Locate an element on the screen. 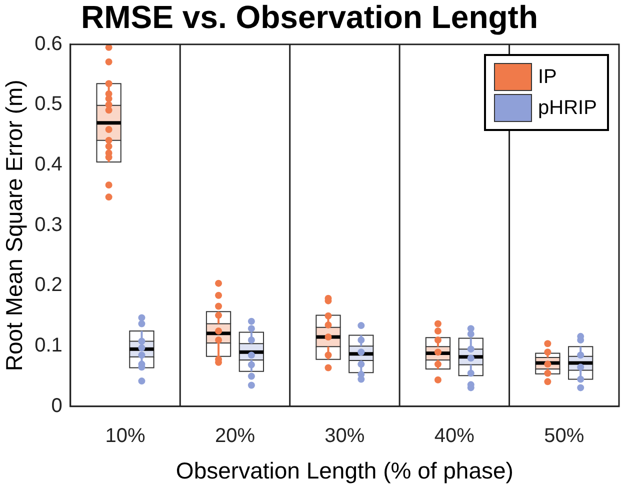 The width and height of the screenshot is (635, 486). legend-label: IP is located at coordinates (547, 77).